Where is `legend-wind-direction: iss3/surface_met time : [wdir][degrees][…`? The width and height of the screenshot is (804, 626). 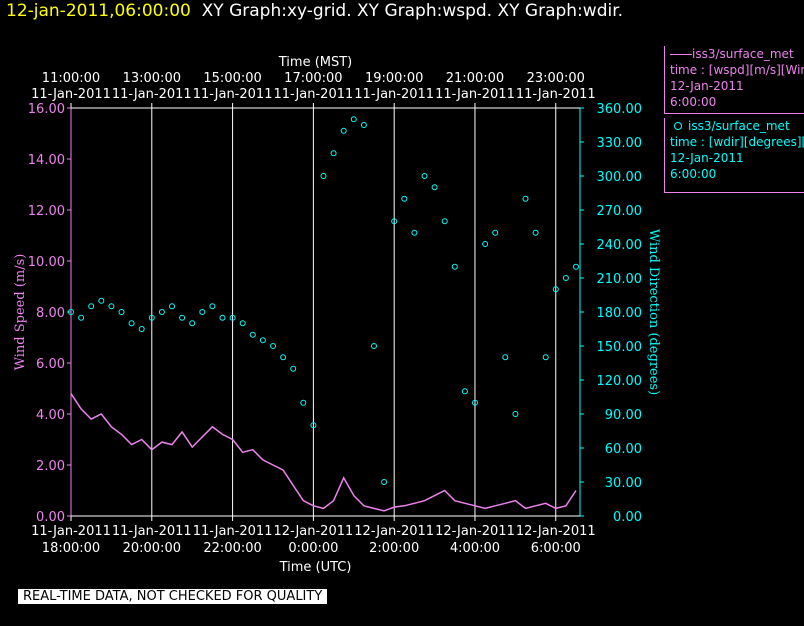
legend-wind-direction: iss3/surface_met time : [wdir][degrees][… is located at coordinates (734, 155).